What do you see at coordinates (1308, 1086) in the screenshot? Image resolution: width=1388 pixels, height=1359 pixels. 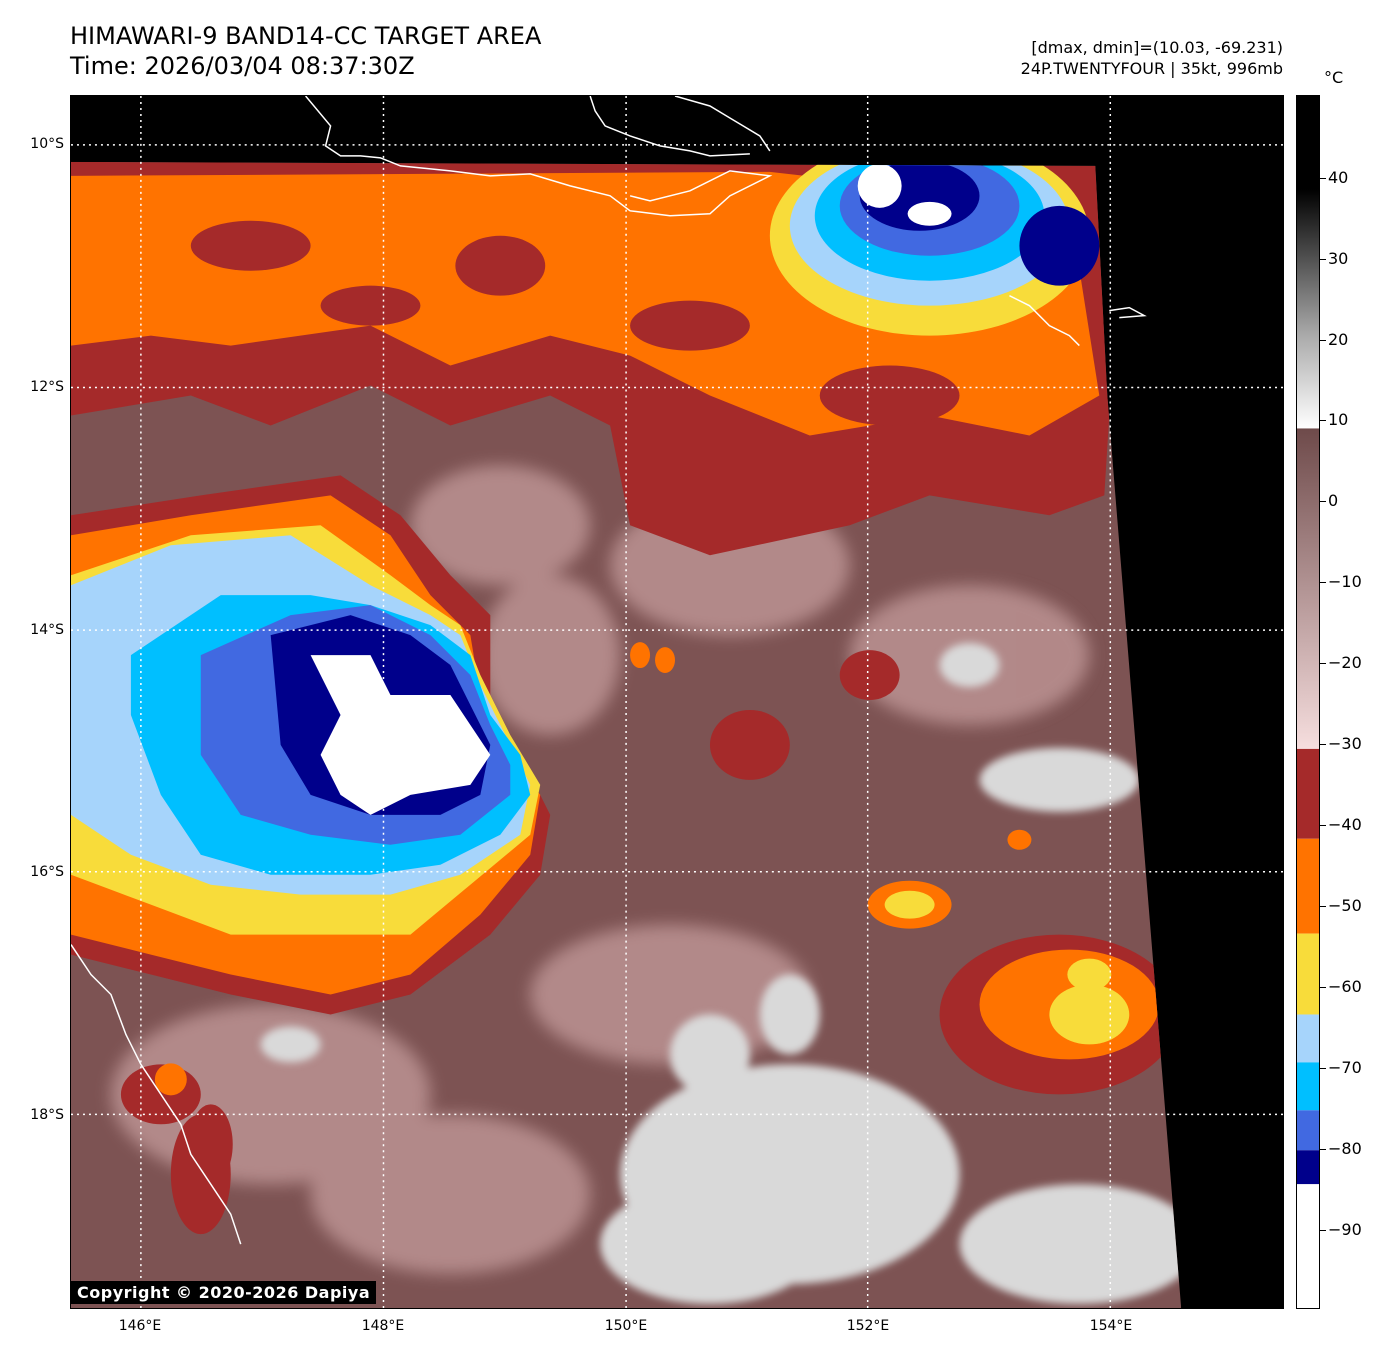 I see `colorbar-band-deepsky` at bounding box center [1308, 1086].